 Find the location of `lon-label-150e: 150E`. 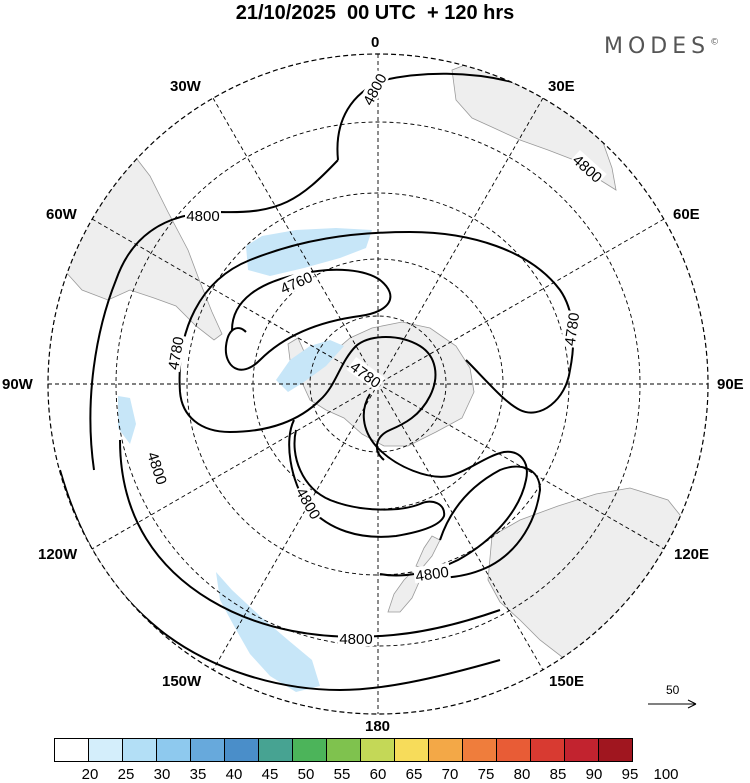

lon-label-150e: 150E is located at coordinates (567, 681).